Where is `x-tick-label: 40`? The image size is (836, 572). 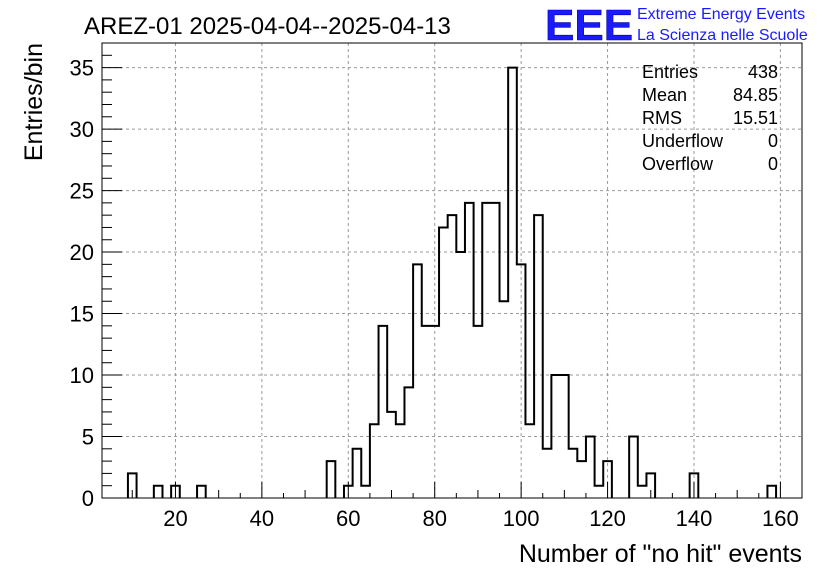
x-tick-label: 40 is located at coordinates (262, 518).